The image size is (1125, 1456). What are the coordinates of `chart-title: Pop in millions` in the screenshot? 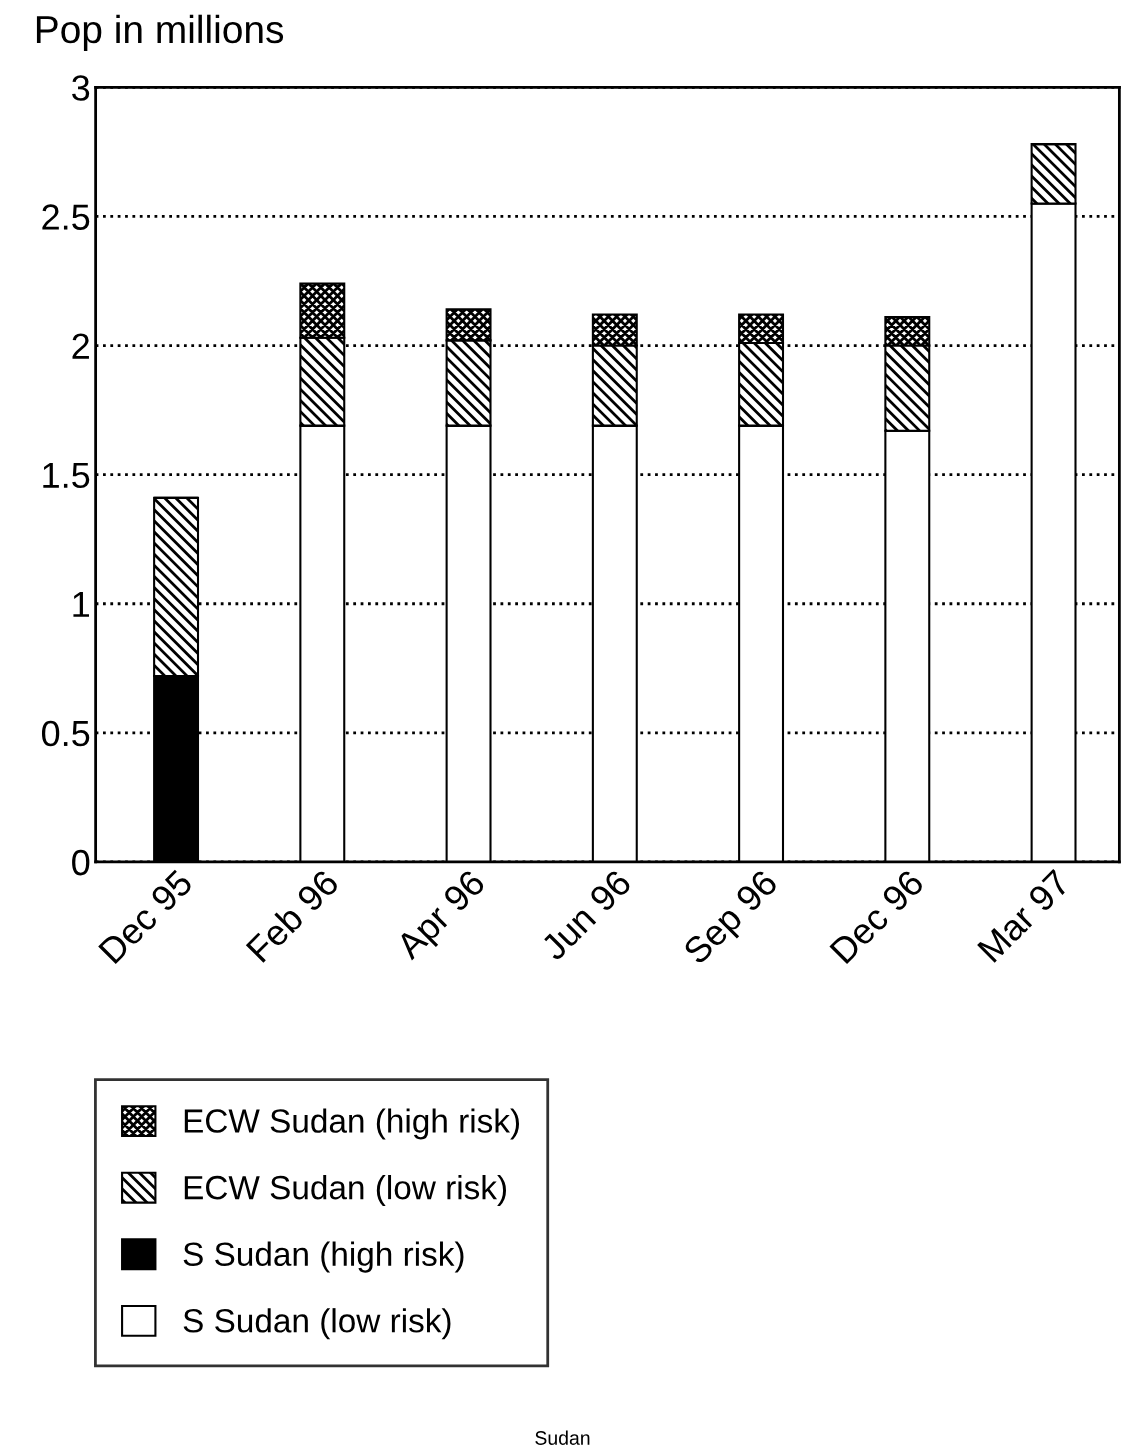 It's located at (160, 32).